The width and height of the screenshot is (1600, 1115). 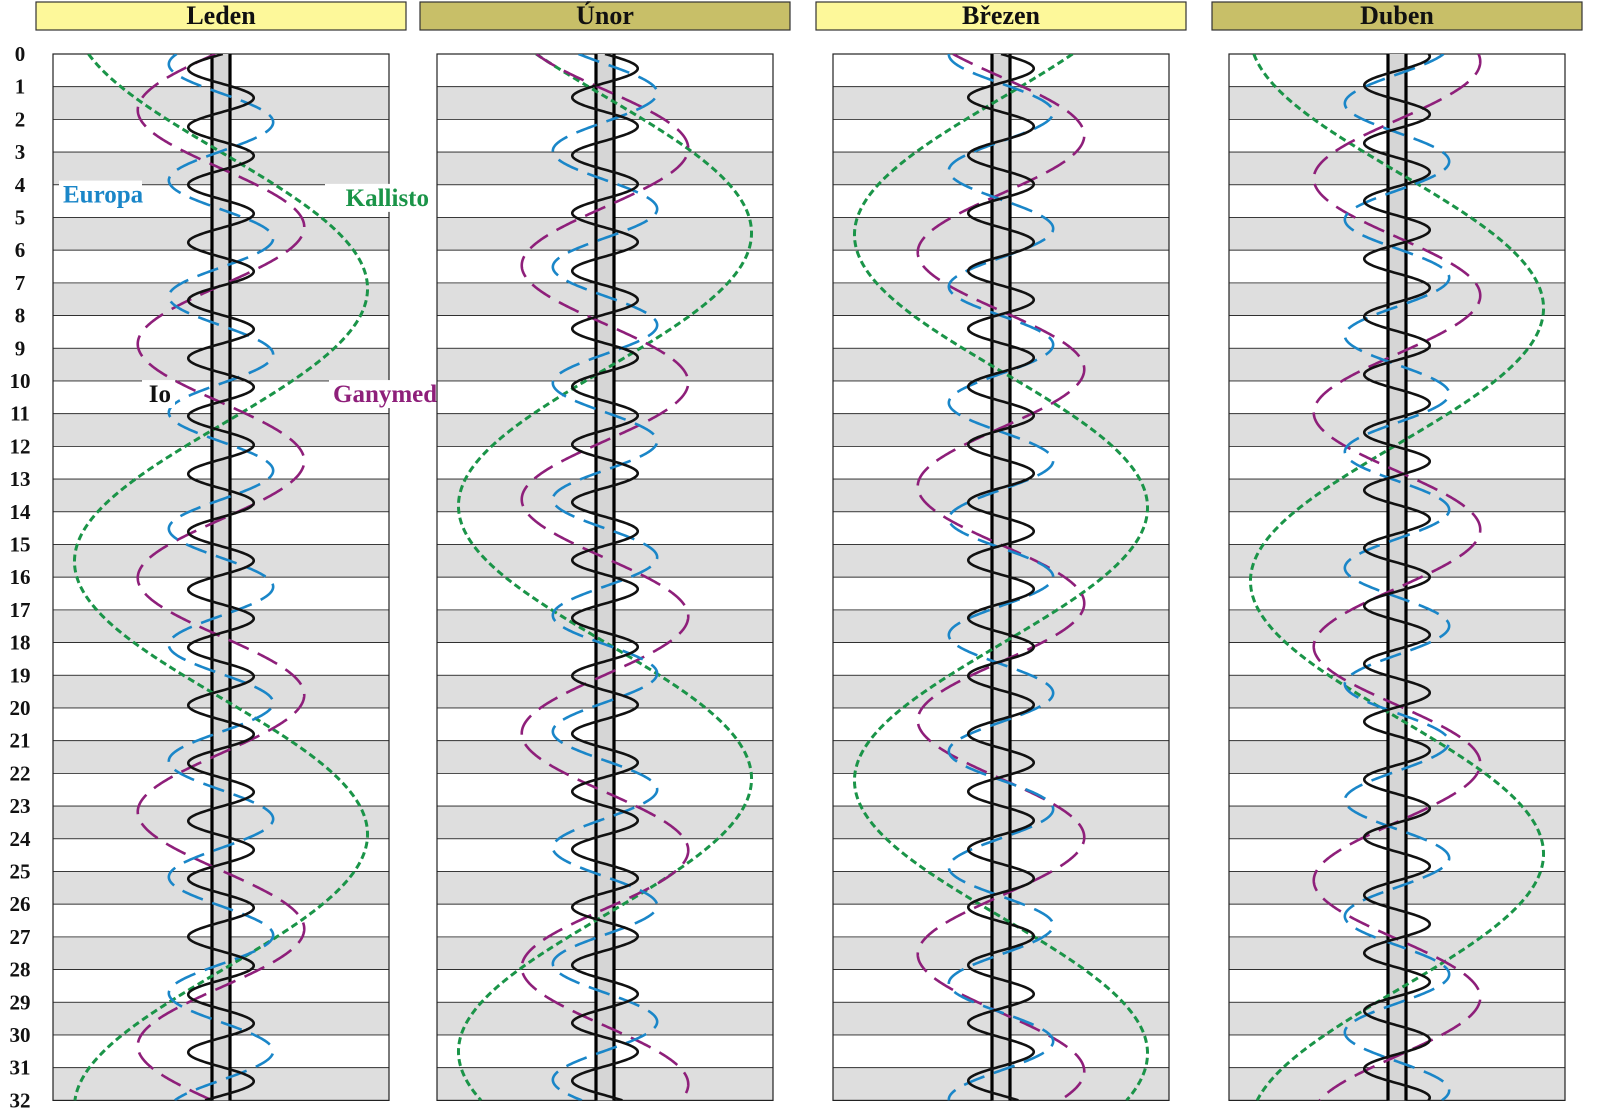 What do you see at coordinates (20, 773) in the screenshot?
I see `day-tick-label: 22` at bounding box center [20, 773].